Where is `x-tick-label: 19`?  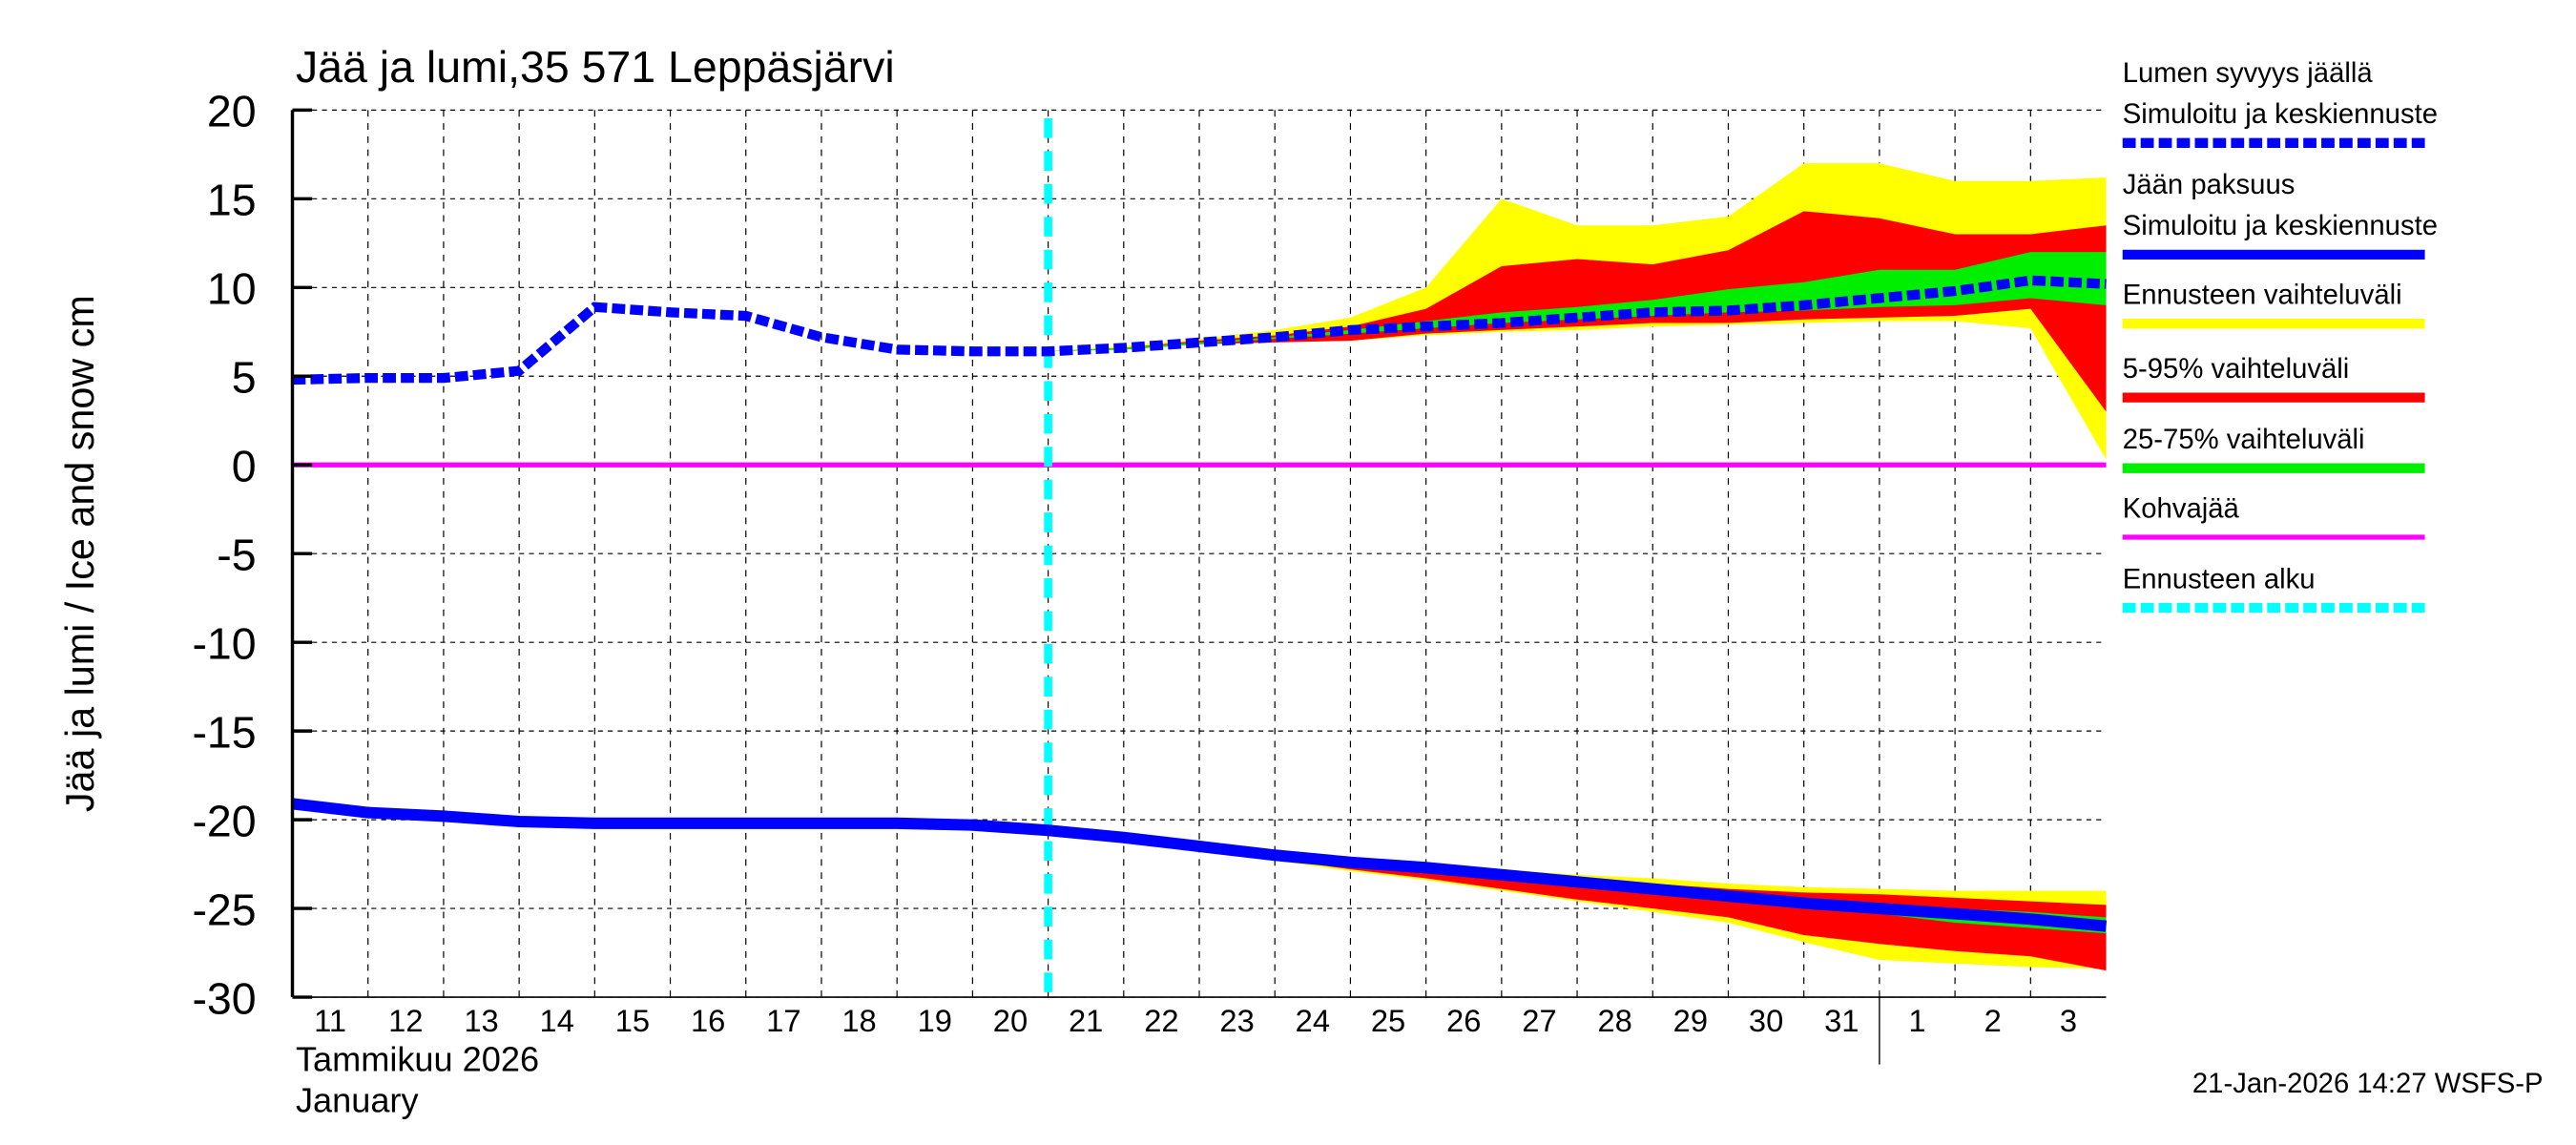
x-tick-label: 19 is located at coordinates (935, 1021).